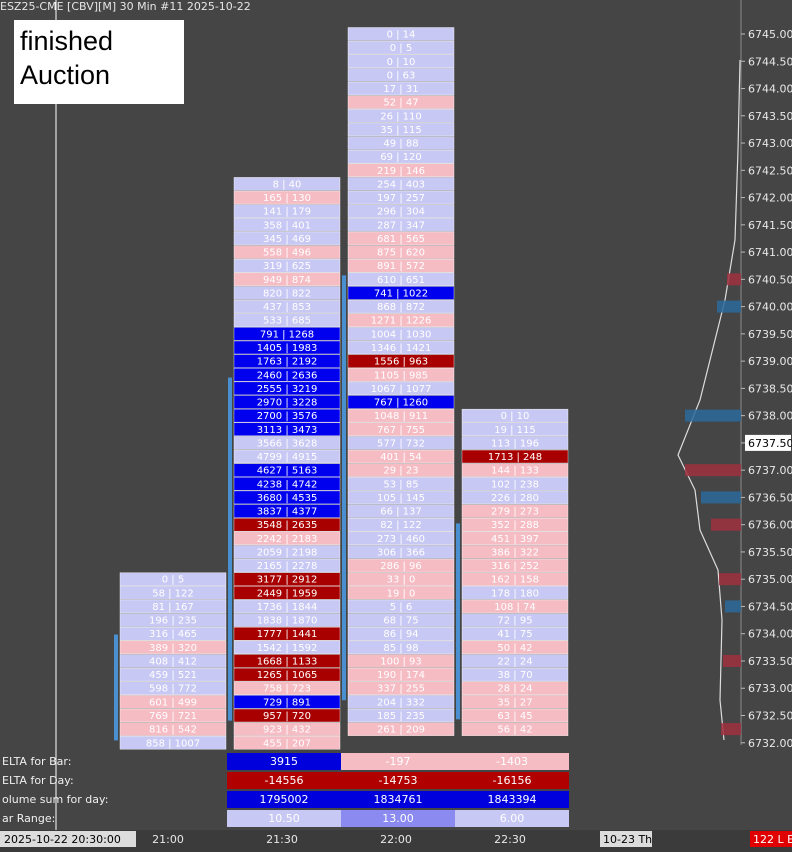  Describe the element at coordinates (287, 321) in the screenshot. I see `footprint-cell-label: 533 | 685` at that location.